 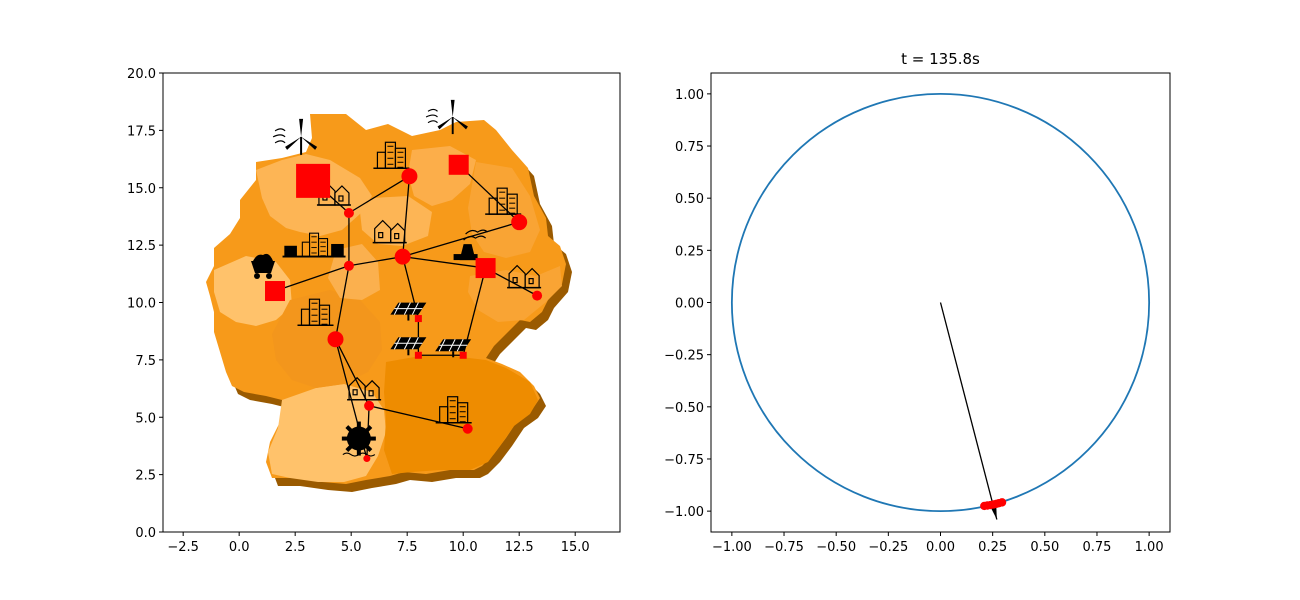 What do you see at coordinates (145, 476) in the screenshot?
I see `y-tick-label: 2.5` at bounding box center [145, 476].